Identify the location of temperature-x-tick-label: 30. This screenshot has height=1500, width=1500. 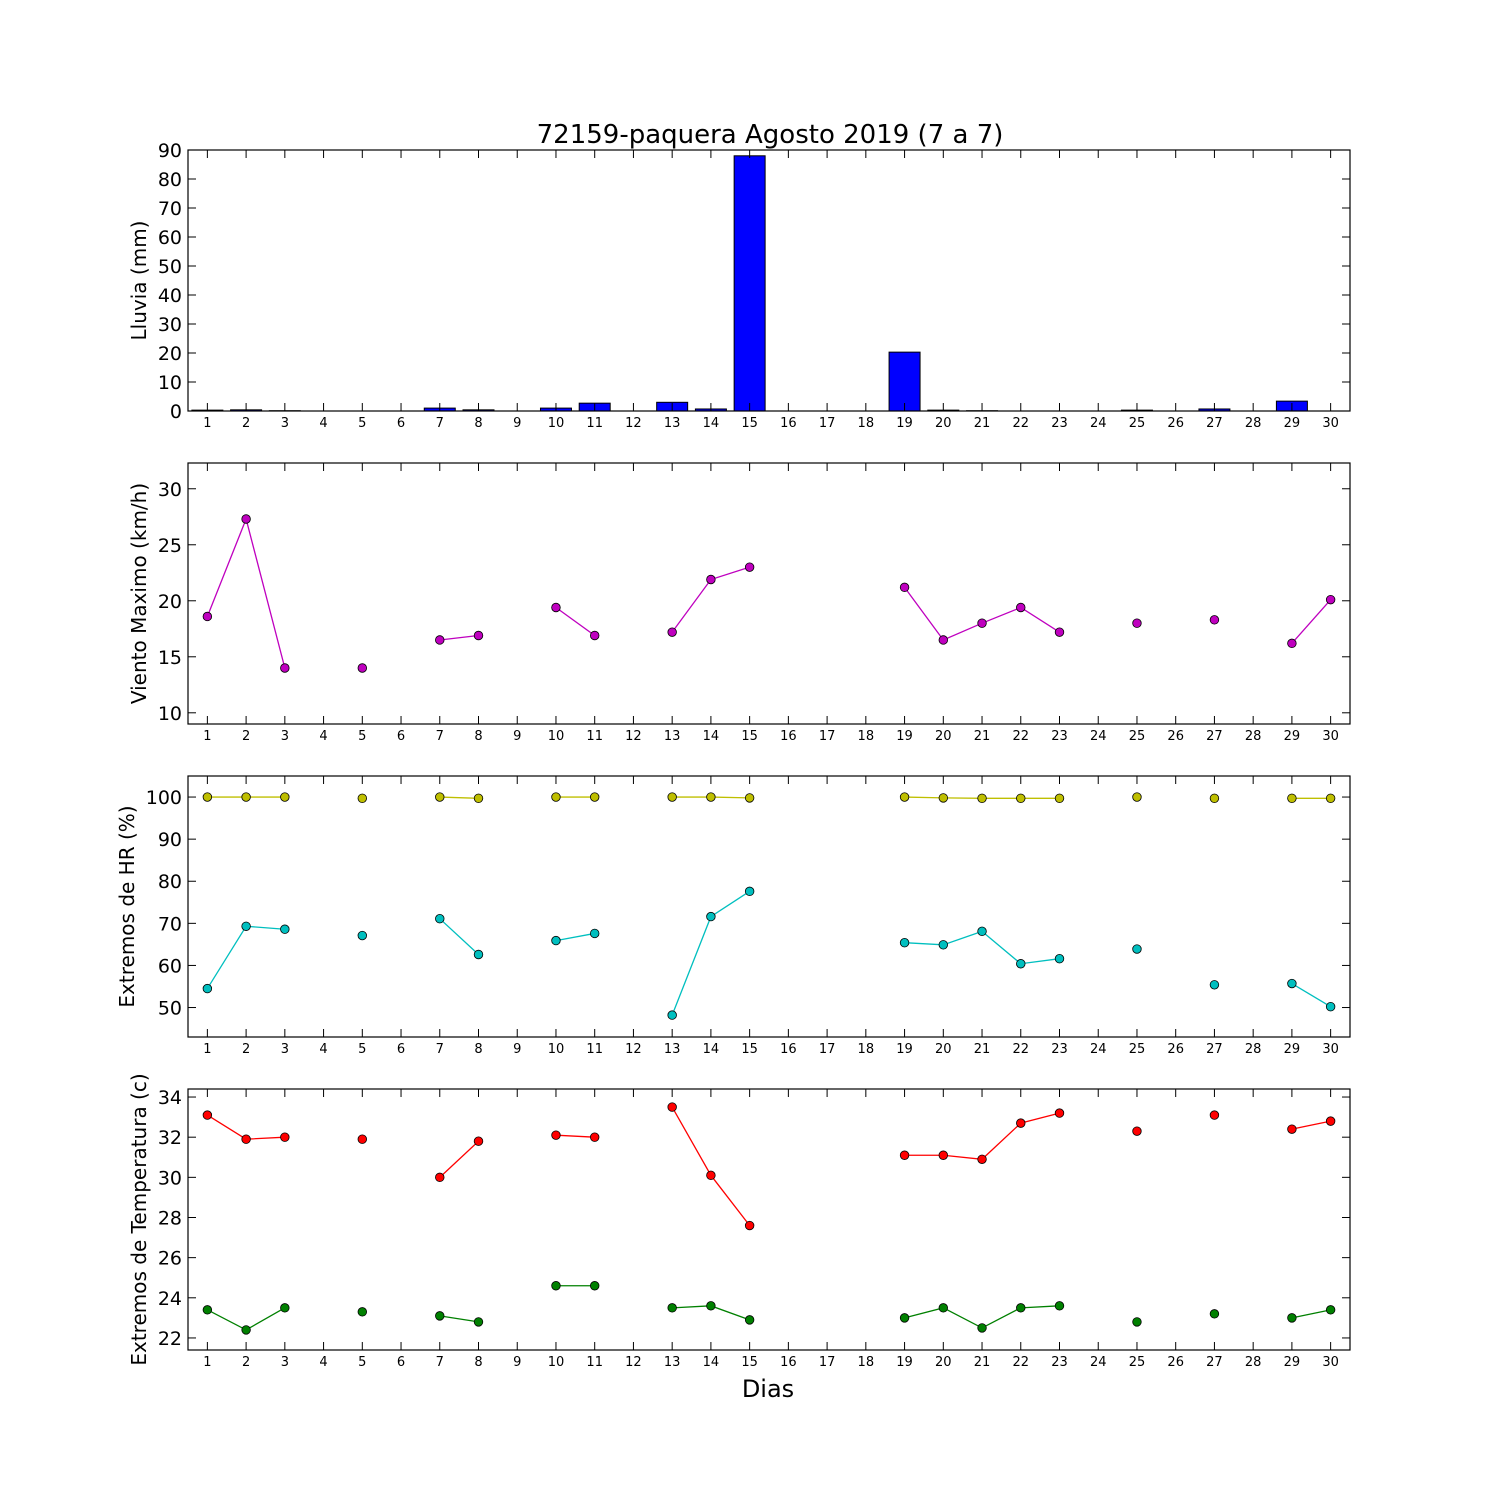
(1330, 1362).